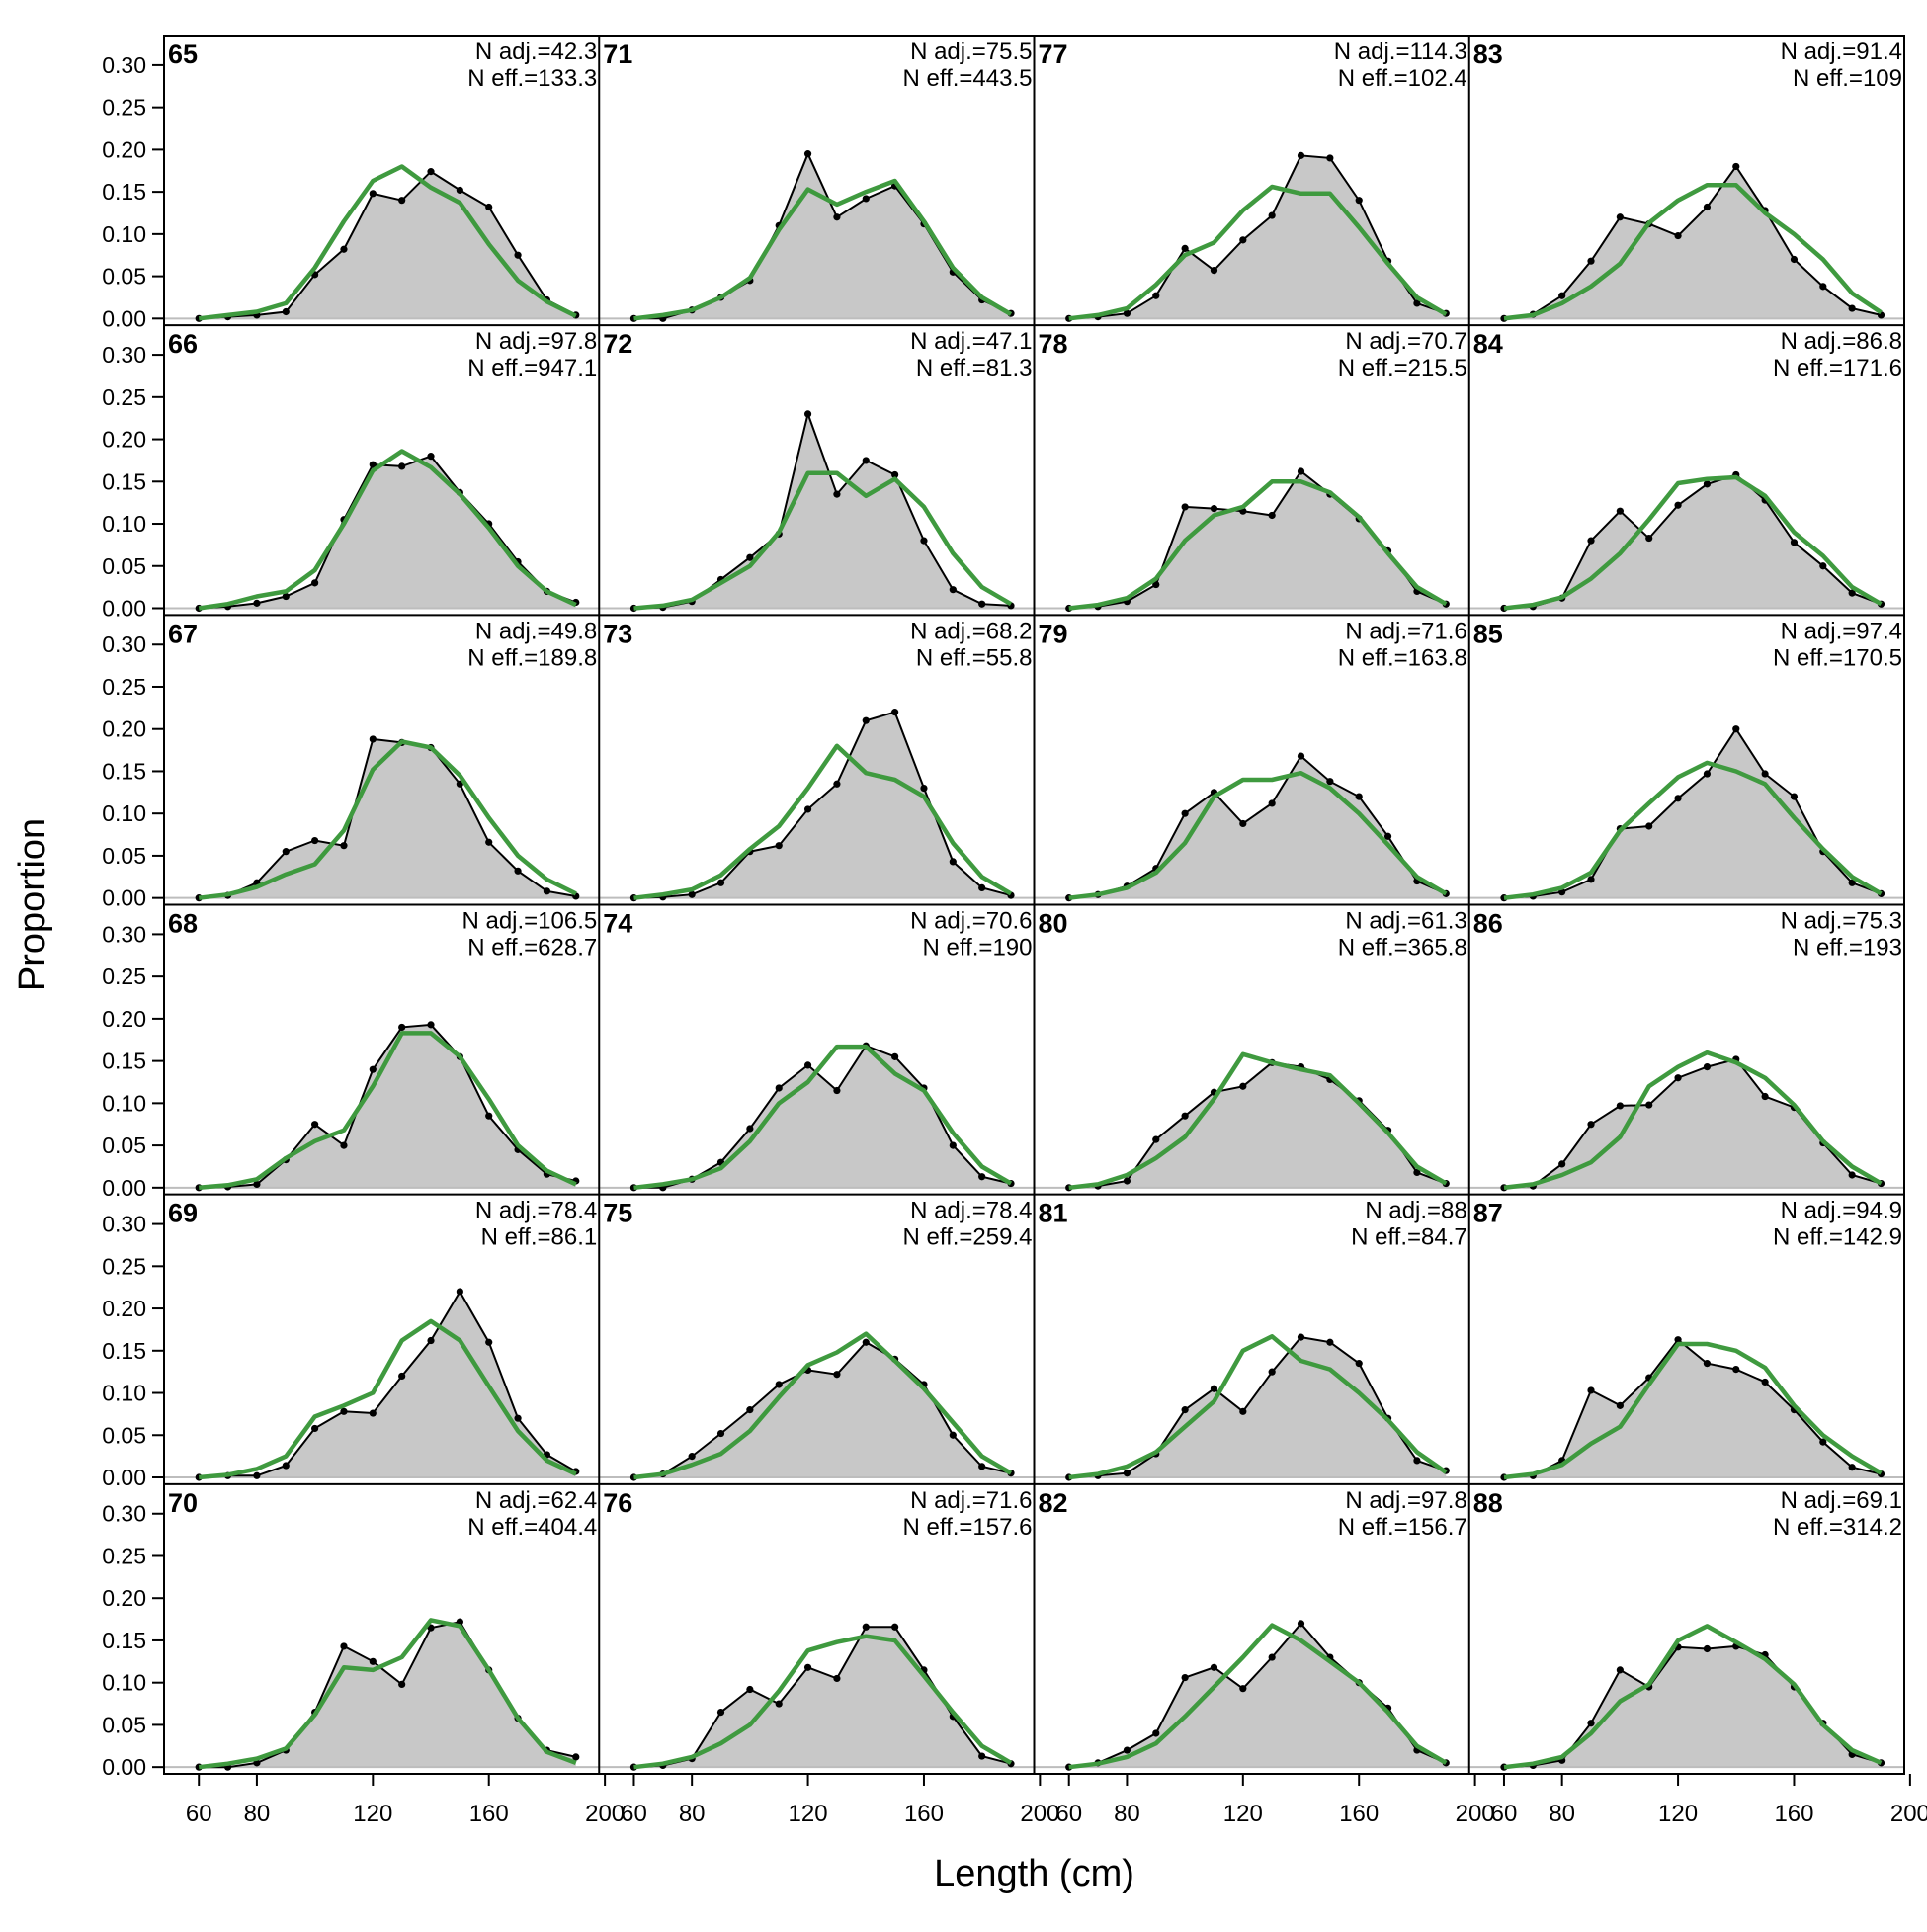 The image size is (1927, 1932). Describe the element at coordinates (693, 1814) in the screenshot. I see `x-tick-label: 80` at that location.